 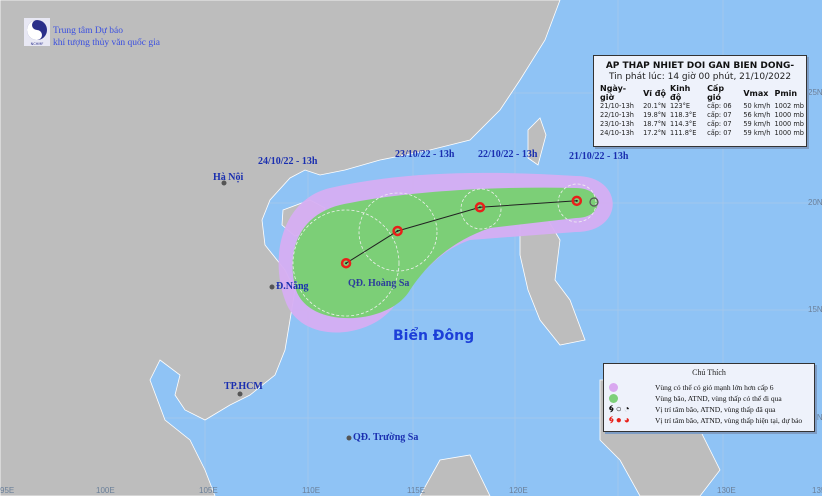 I want to click on lon-tick: 120E, so click(x=518, y=490).